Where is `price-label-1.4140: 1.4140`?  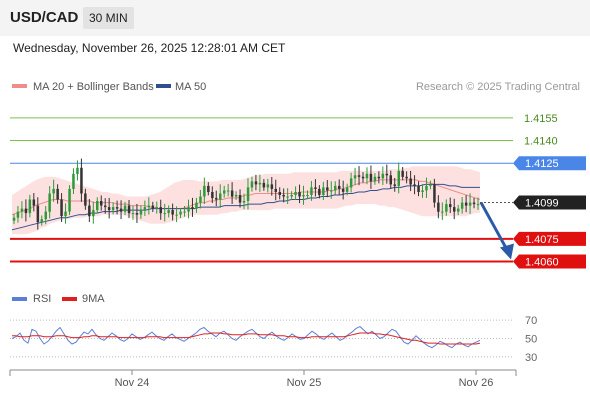 price-label-1.4140: 1.4140 is located at coordinates (541, 142).